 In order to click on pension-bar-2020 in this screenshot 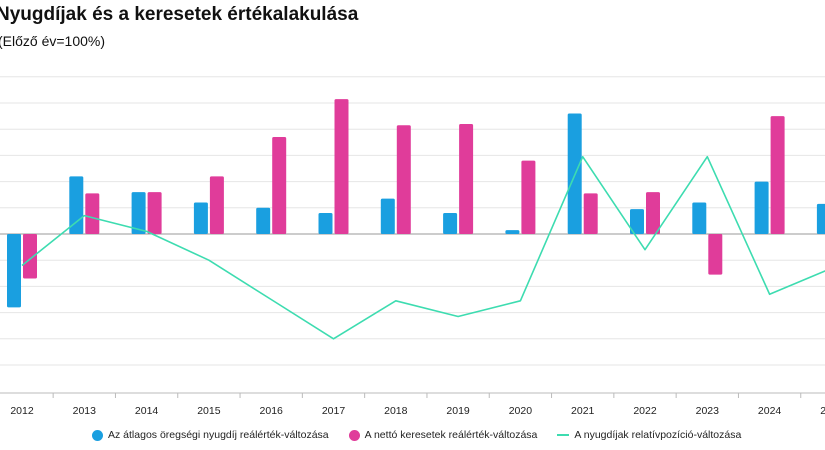, I will do `click(512, 232)`.